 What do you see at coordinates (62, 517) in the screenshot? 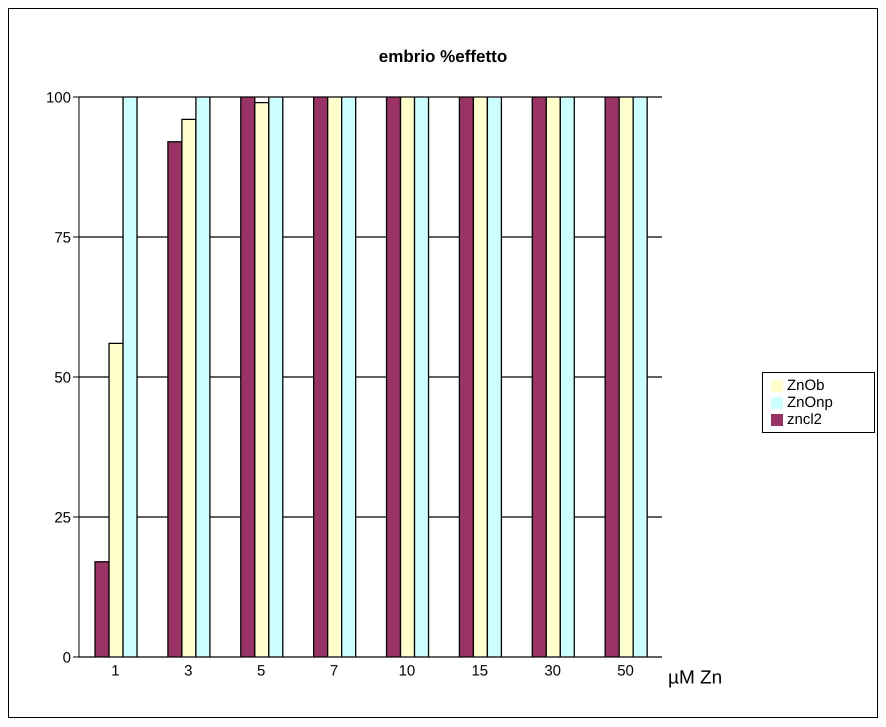
I see `y-tick-label: 25` at bounding box center [62, 517].